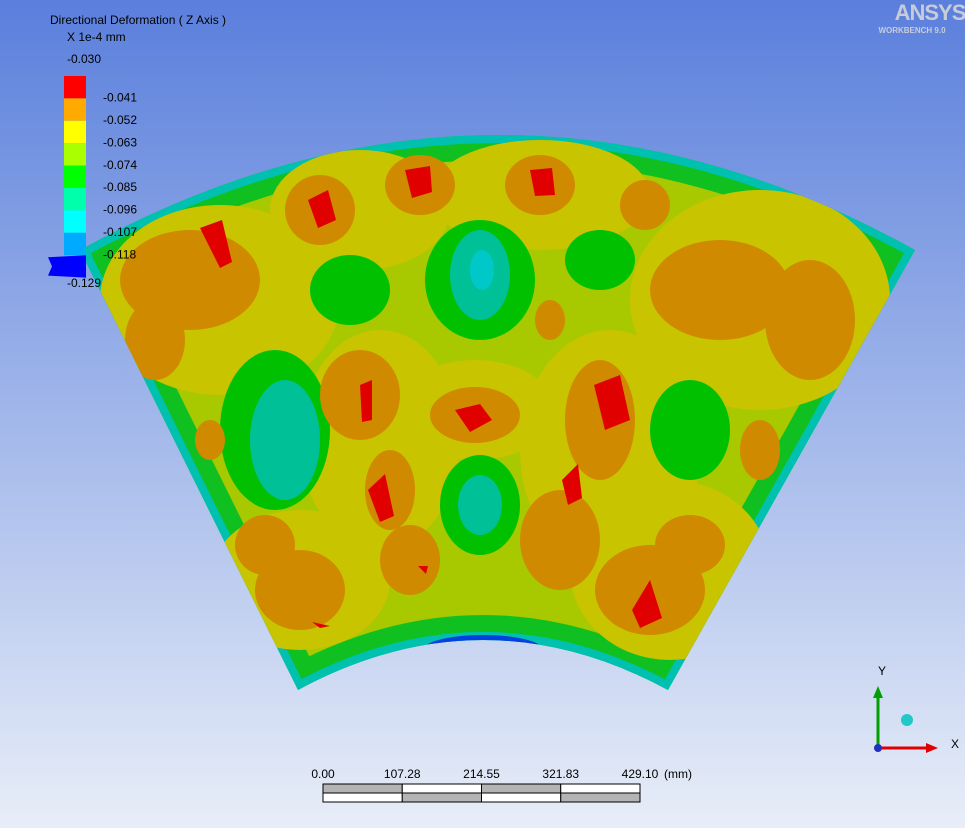  What do you see at coordinates (481, 774) in the screenshot?
I see `scale-label: 214.55` at bounding box center [481, 774].